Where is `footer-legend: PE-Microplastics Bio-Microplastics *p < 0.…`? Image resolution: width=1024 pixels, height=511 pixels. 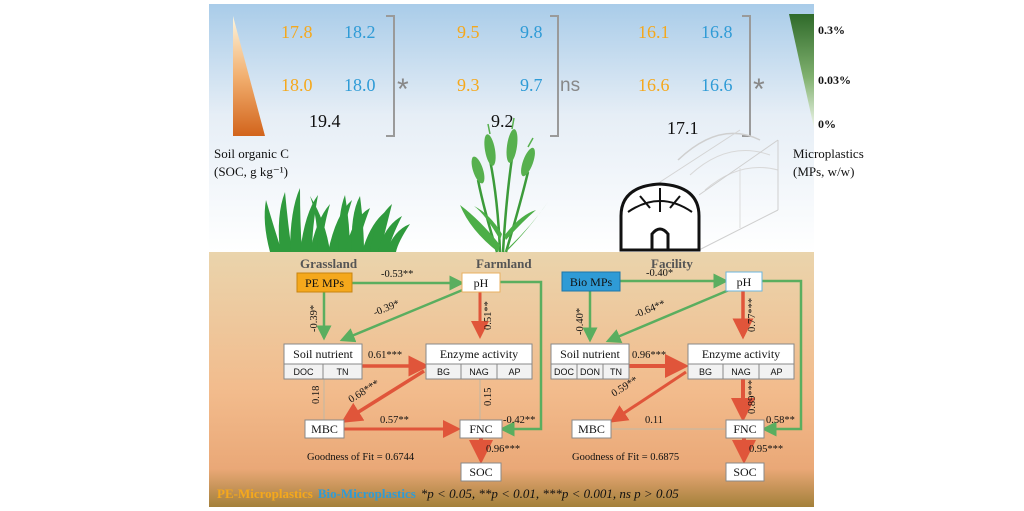 footer-legend: PE-Microplastics Bio-Microplastics *p < 0.… is located at coordinates (448, 493).